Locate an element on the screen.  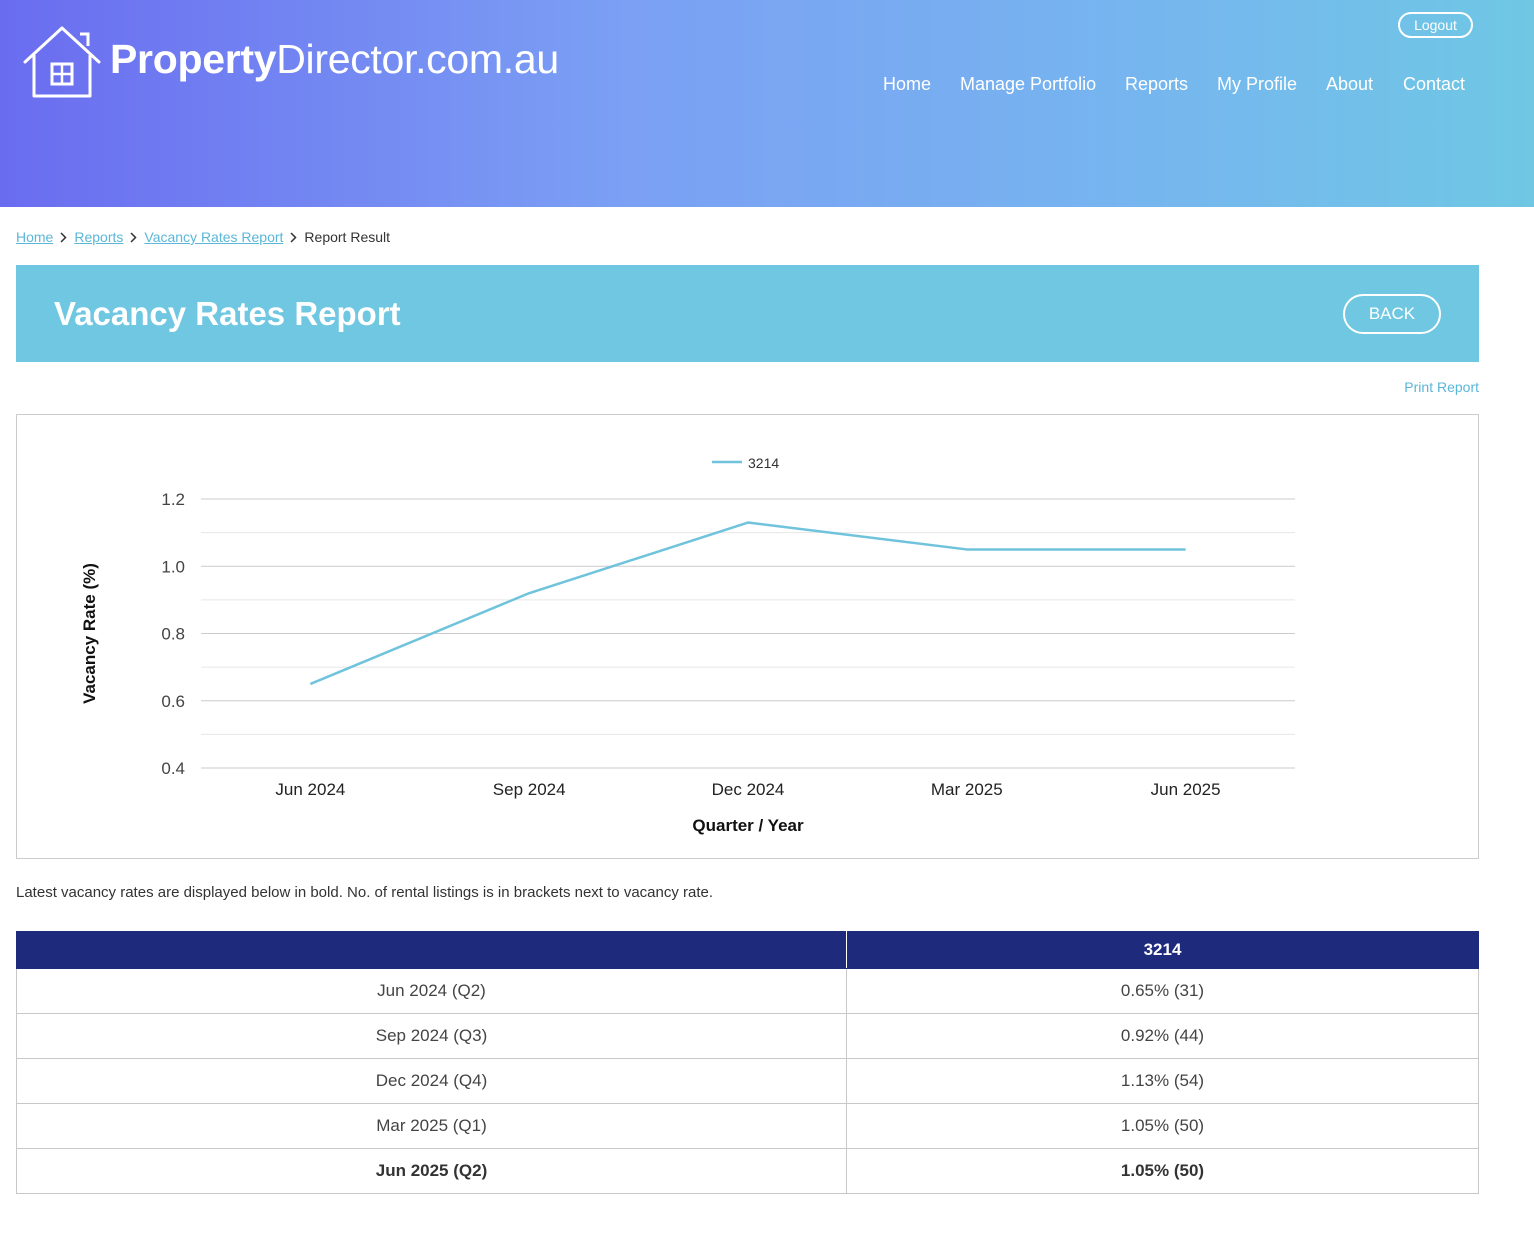
house-window-icon is located at coordinates (62, 62).